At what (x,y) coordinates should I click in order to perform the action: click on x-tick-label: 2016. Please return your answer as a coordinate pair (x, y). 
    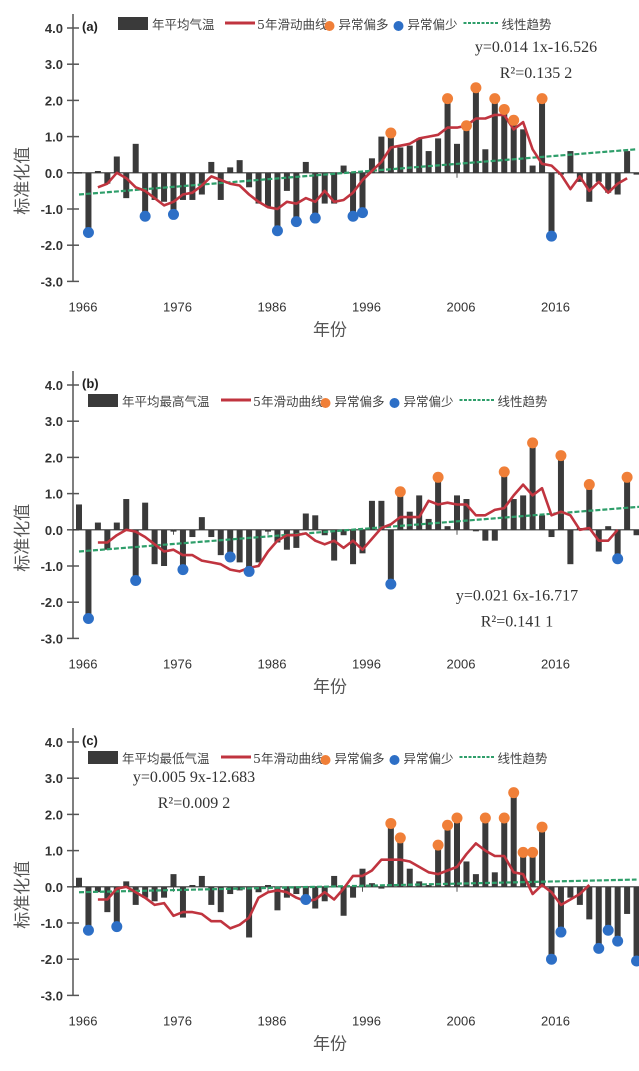
    Looking at the image, I should click on (555, 1020).